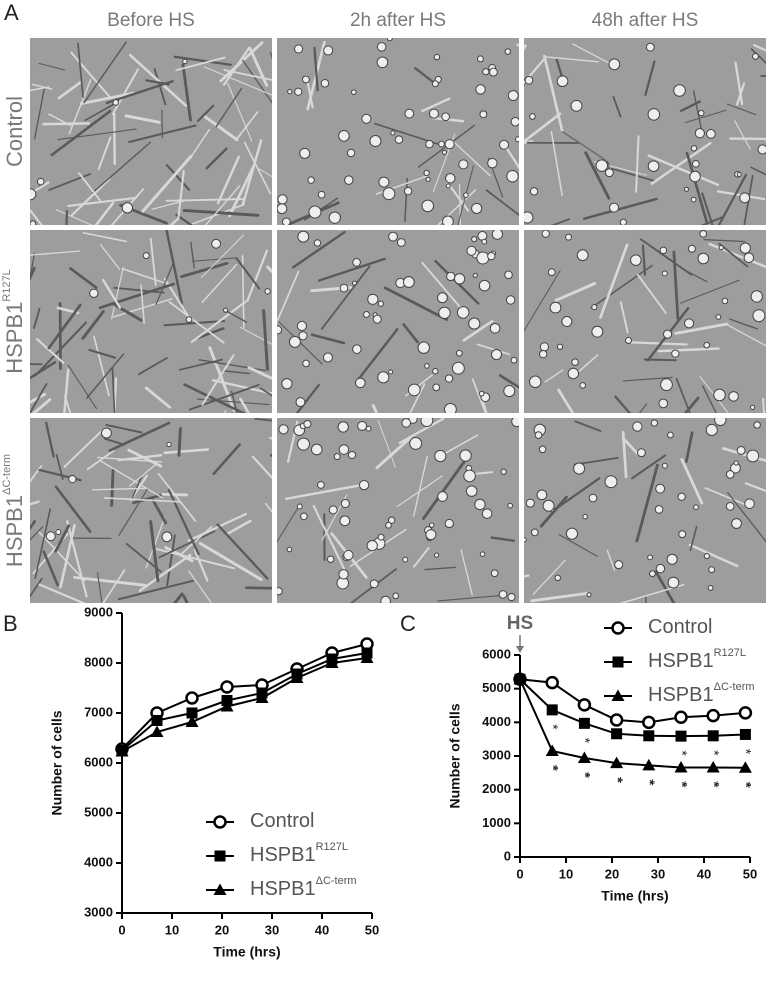 This screenshot has width=770, height=1004. I want to click on row-label-sup: ΔC-term, so click(7, 474).